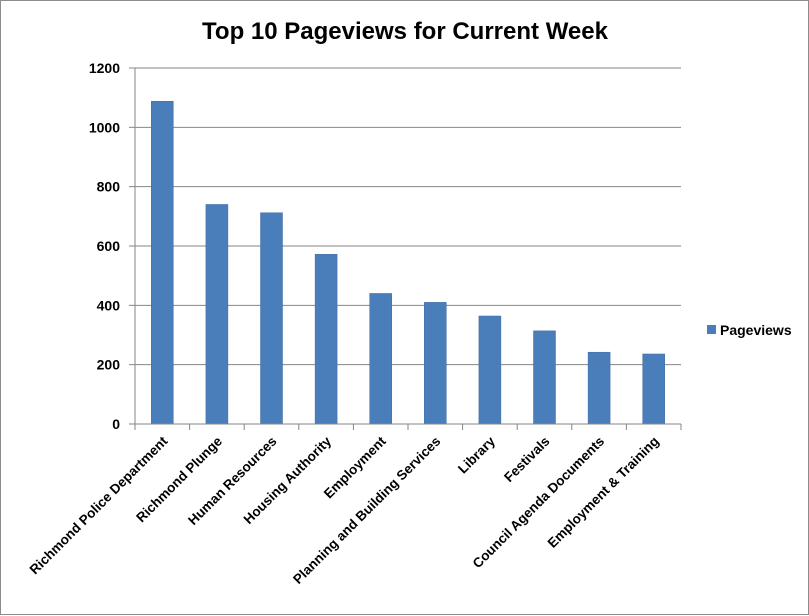 This screenshot has height=616, width=809. Describe the element at coordinates (109, 305) in the screenshot. I see `y-tick-label: 400` at that location.